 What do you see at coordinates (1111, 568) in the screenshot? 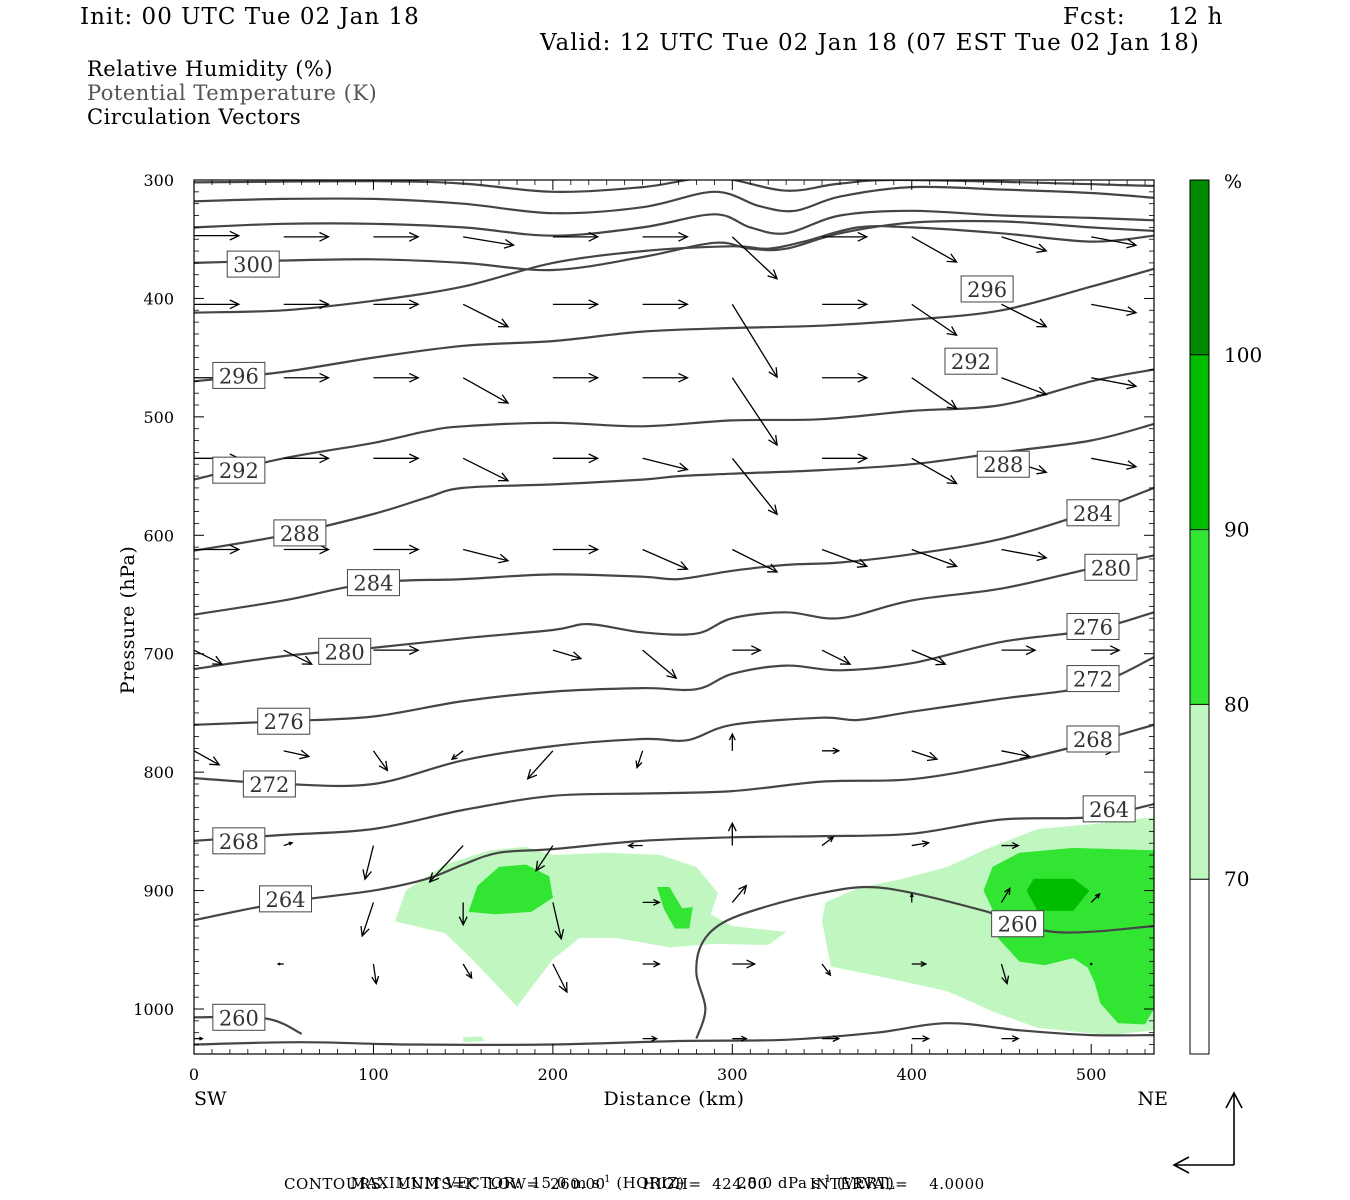
I see `theta-label-text: 280` at bounding box center [1111, 568].